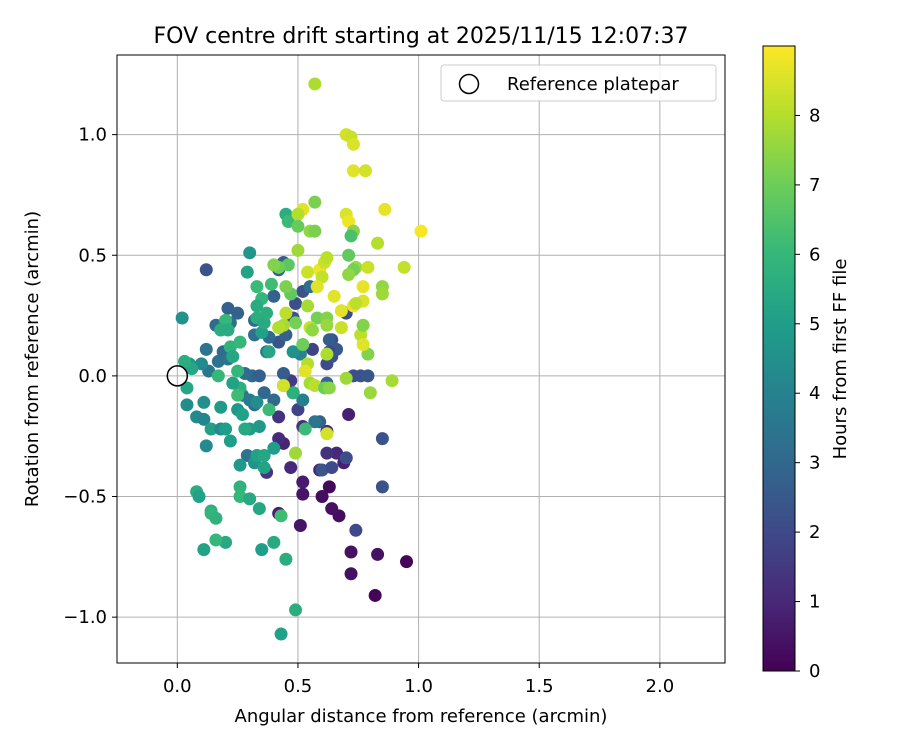  I want to click on x-tick-label: 1.5, so click(539, 686).